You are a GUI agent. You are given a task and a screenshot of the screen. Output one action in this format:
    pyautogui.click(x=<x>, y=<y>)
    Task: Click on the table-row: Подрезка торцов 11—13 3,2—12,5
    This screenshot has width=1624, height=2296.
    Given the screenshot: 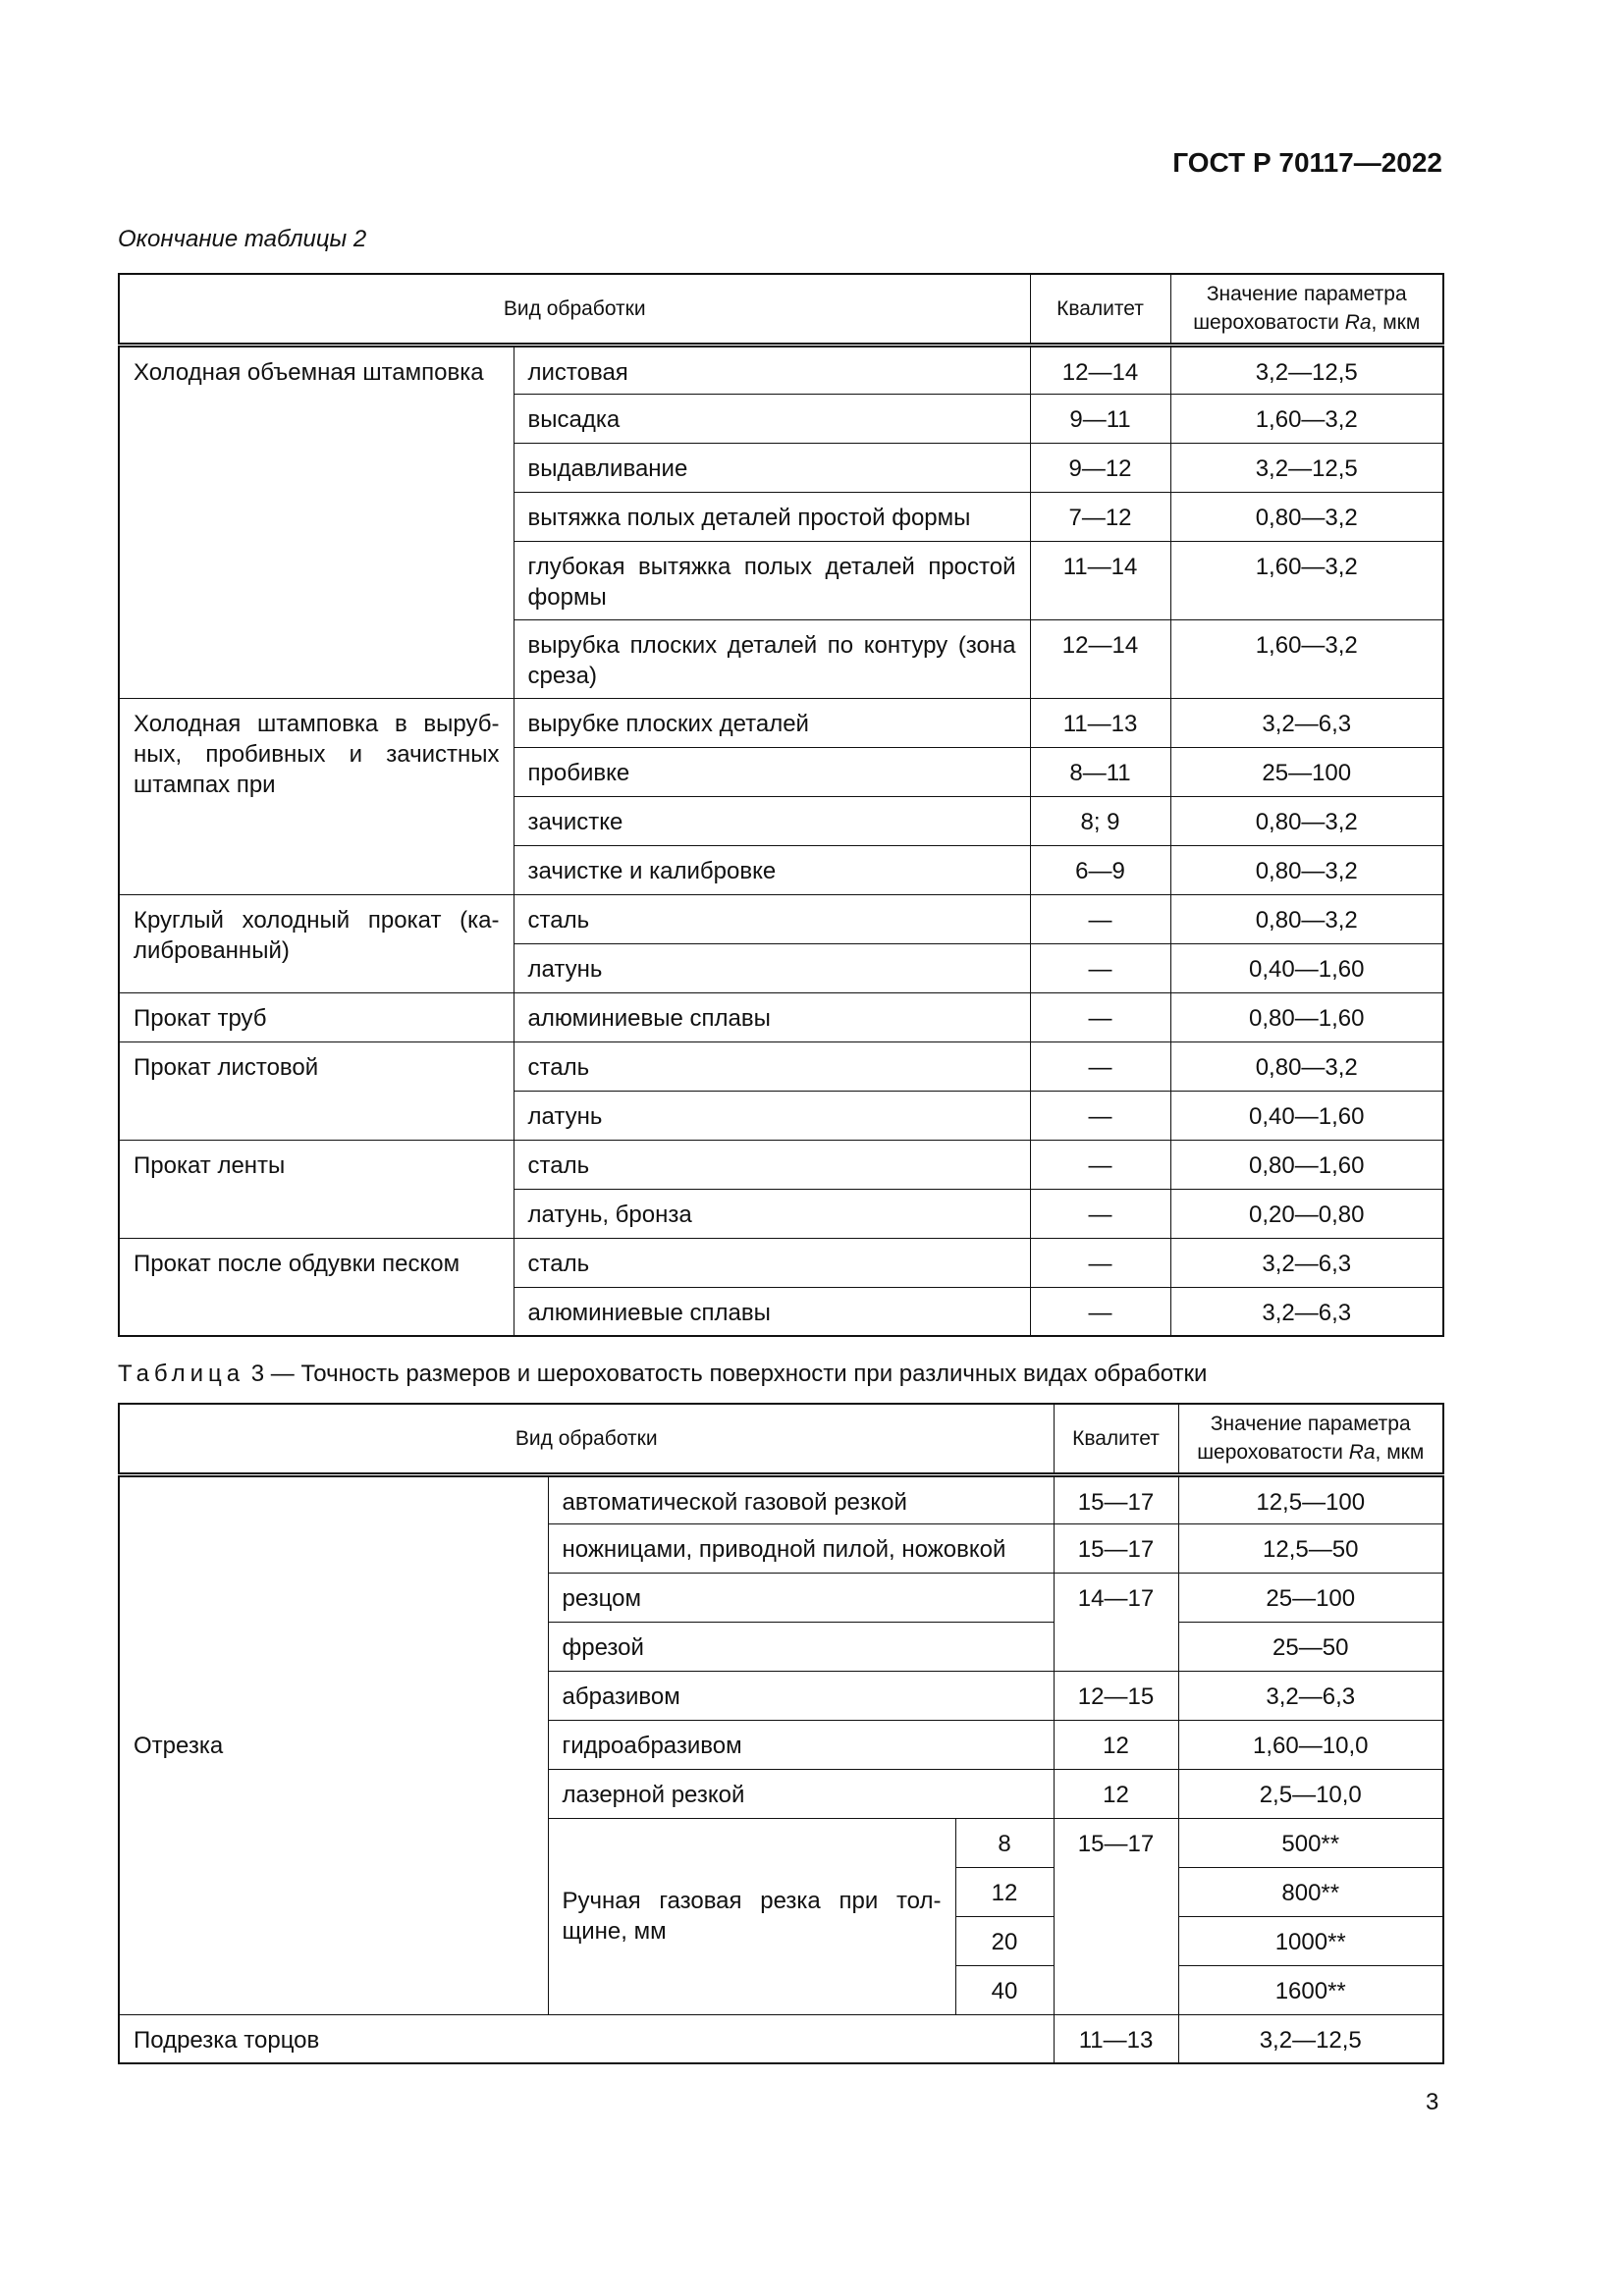 What is the action you would take?
    pyautogui.click(x=781, y=2038)
    